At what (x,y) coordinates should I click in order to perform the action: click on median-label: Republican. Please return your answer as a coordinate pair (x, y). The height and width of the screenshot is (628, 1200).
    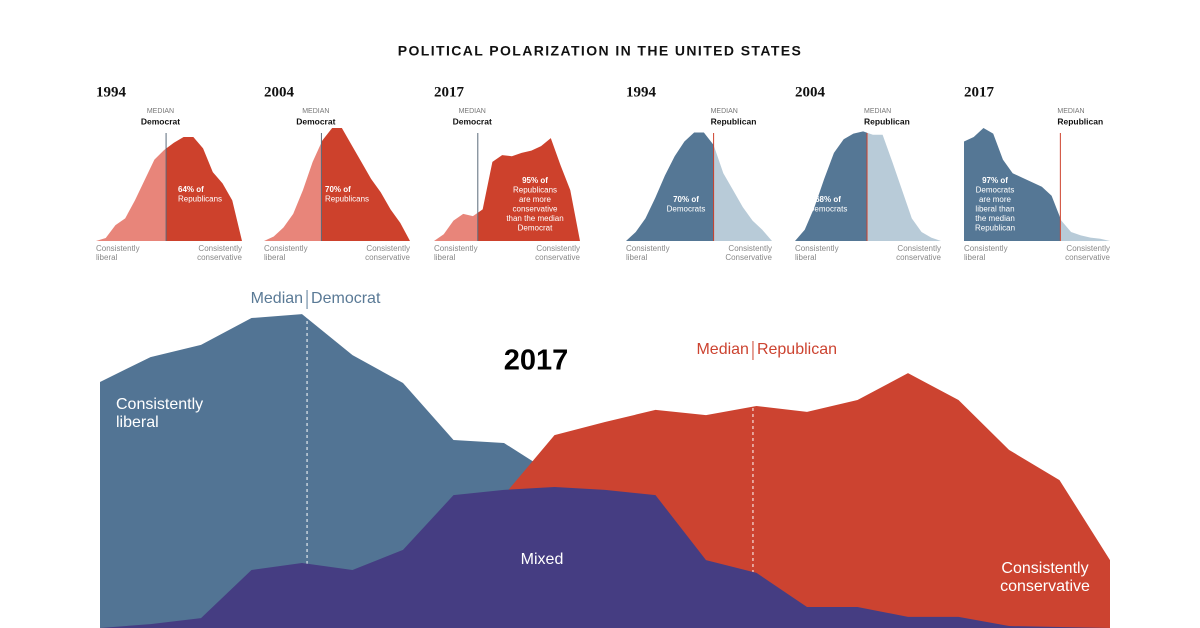
    Looking at the image, I should click on (797, 349).